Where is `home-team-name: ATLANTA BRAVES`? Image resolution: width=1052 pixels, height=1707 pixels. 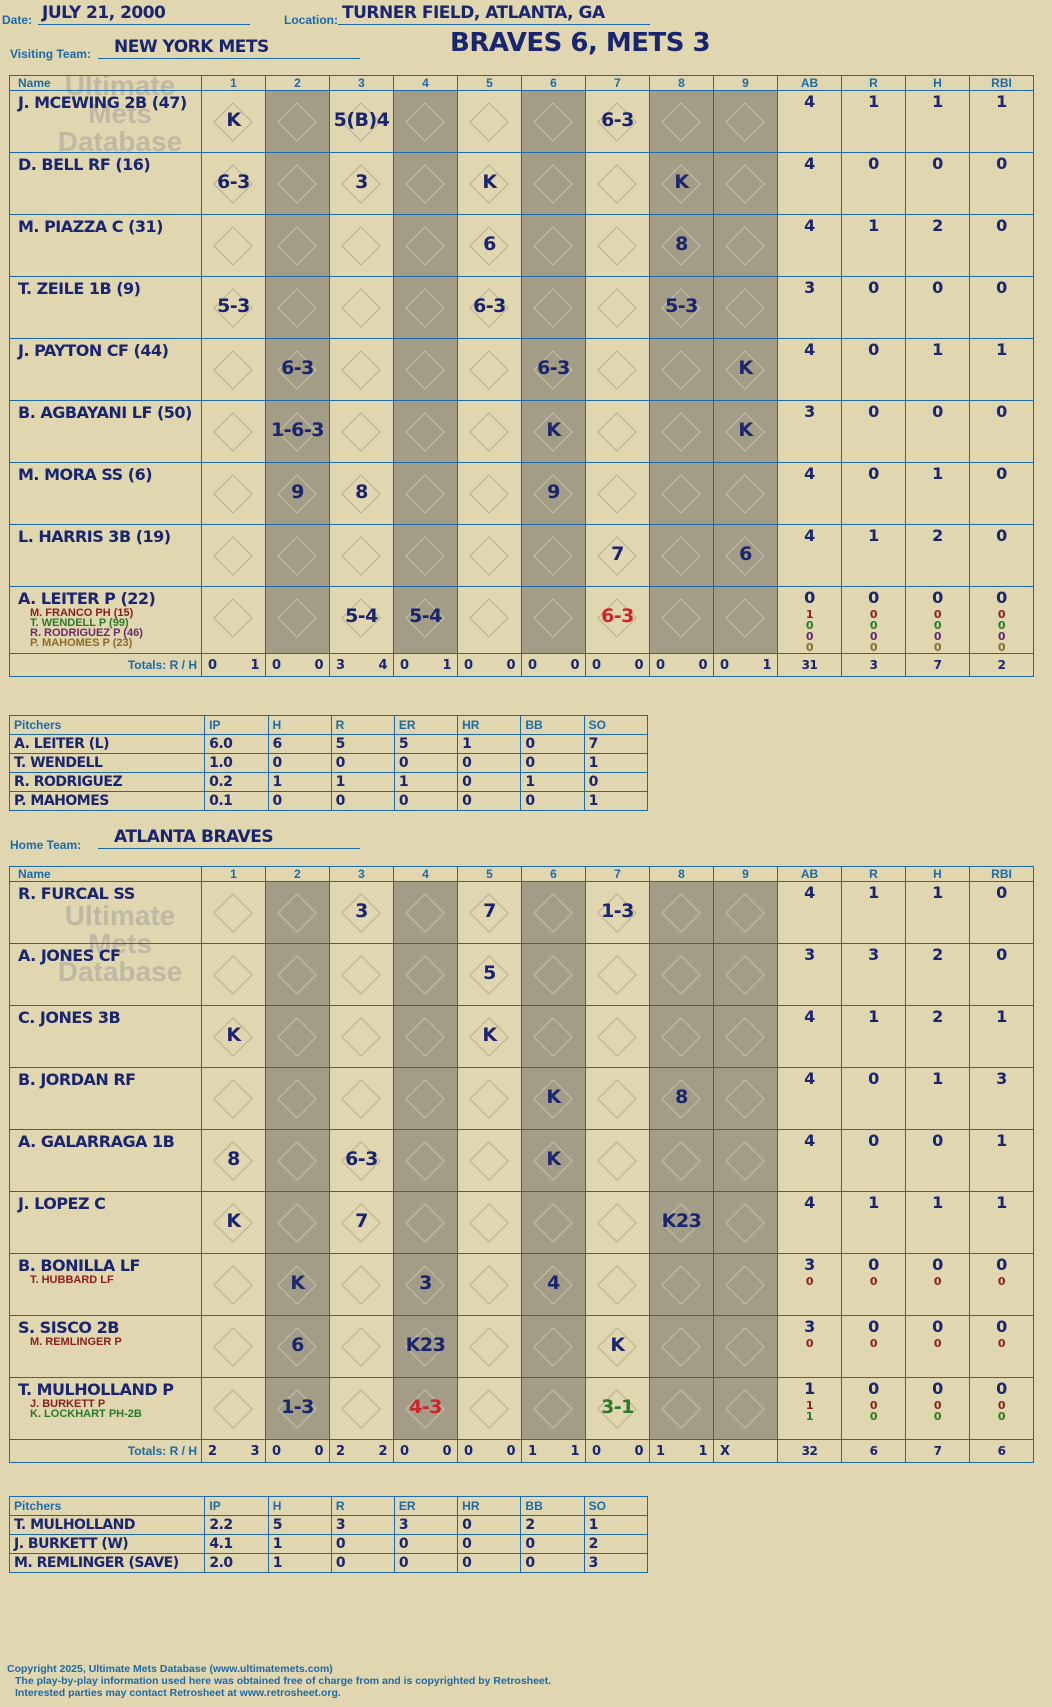
home-team-name: ATLANTA BRAVES is located at coordinates (194, 837).